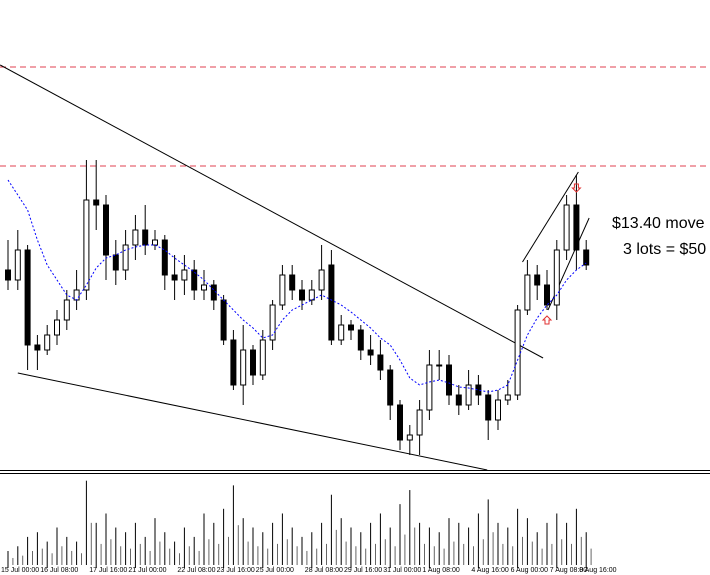  Describe the element at coordinates (489, 570) in the screenshot. I see `x-tick-label: 4 Aug 16:00` at that location.